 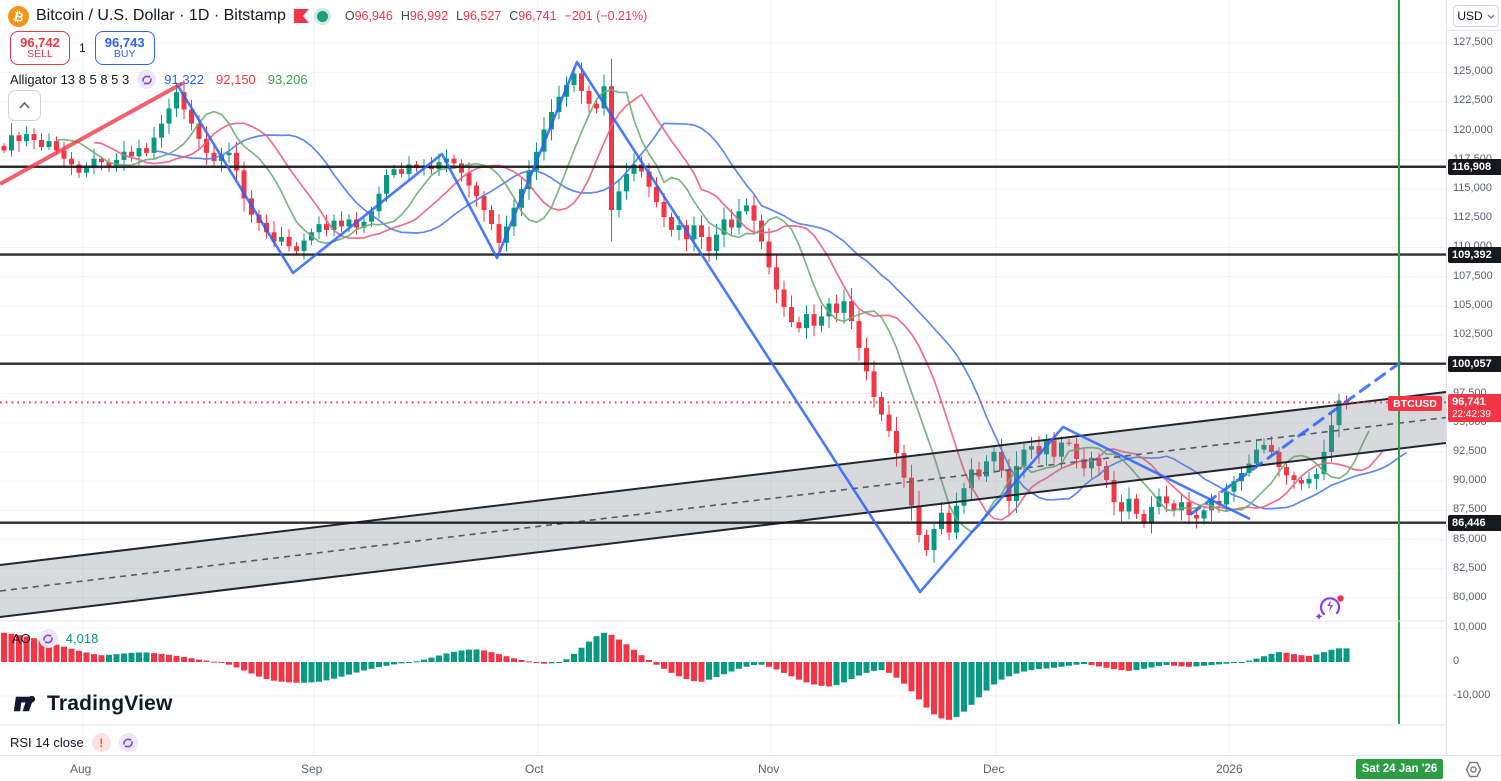 What do you see at coordinates (1470, 567) in the screenshot?
I see `price-tick: 82,500` at bounding box center [1470, 567].